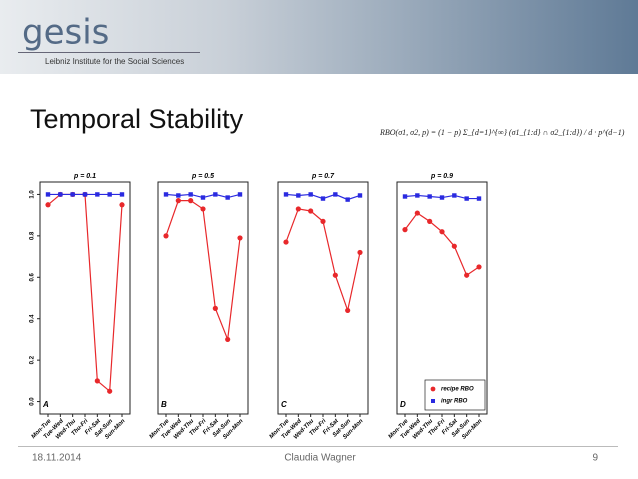 This screenshot has width=638, height=479. What do you see at coordinates (284, 404) in the screenshot?
I see `panel-letter: C` at bounding box center [284, 404].